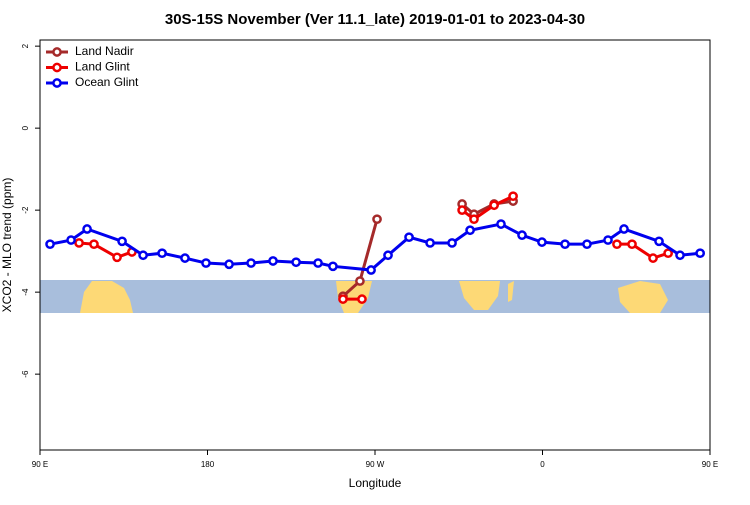 This screenshot has width=750, height=505. Describe the element at coordinates (208, 464) in the screenshot. I see `x-tick-label: 180` at that location.